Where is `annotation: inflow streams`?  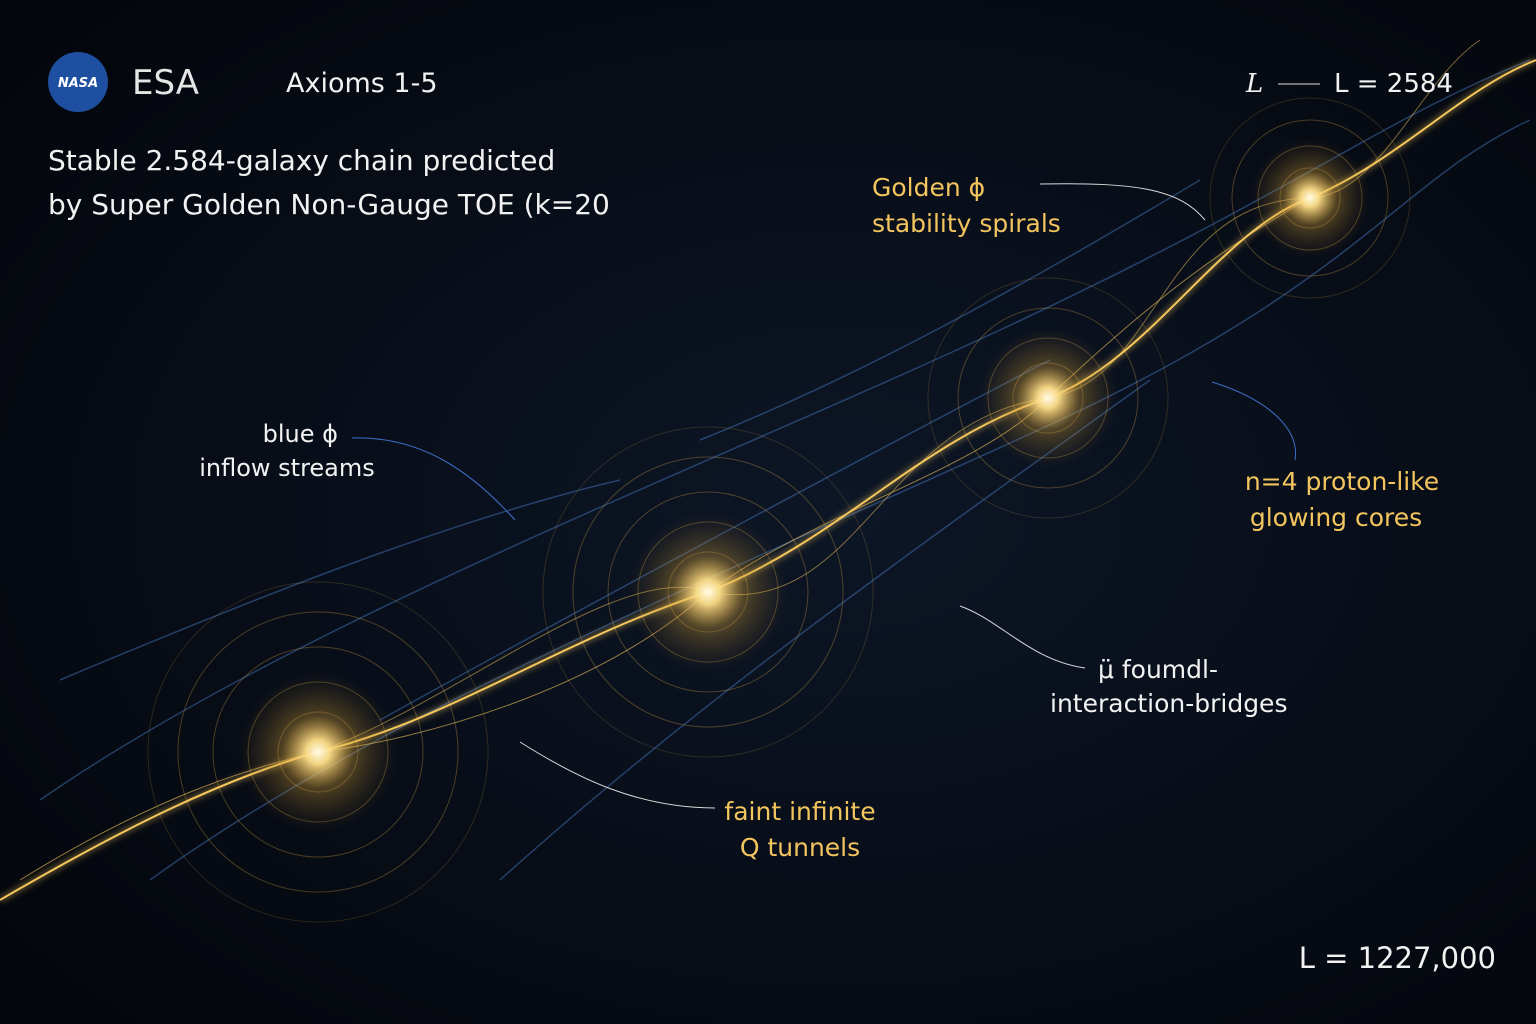
annotation: inflow streams is located at coordinates (287, 468).